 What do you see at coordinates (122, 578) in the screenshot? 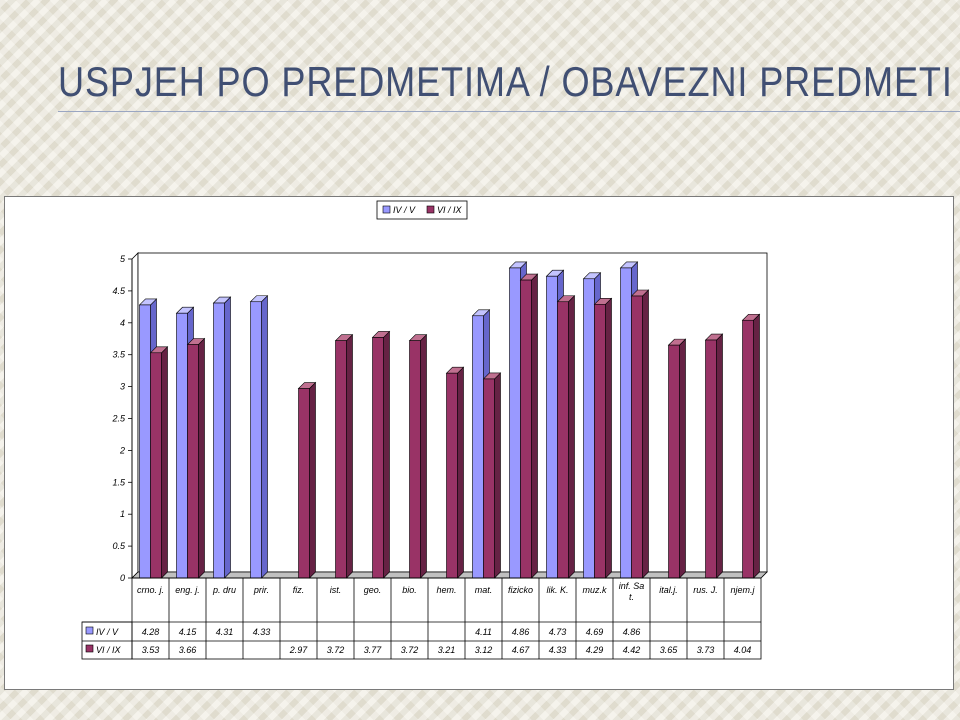
I see `y-tick-label: 0` at bounding box center [122, 578].